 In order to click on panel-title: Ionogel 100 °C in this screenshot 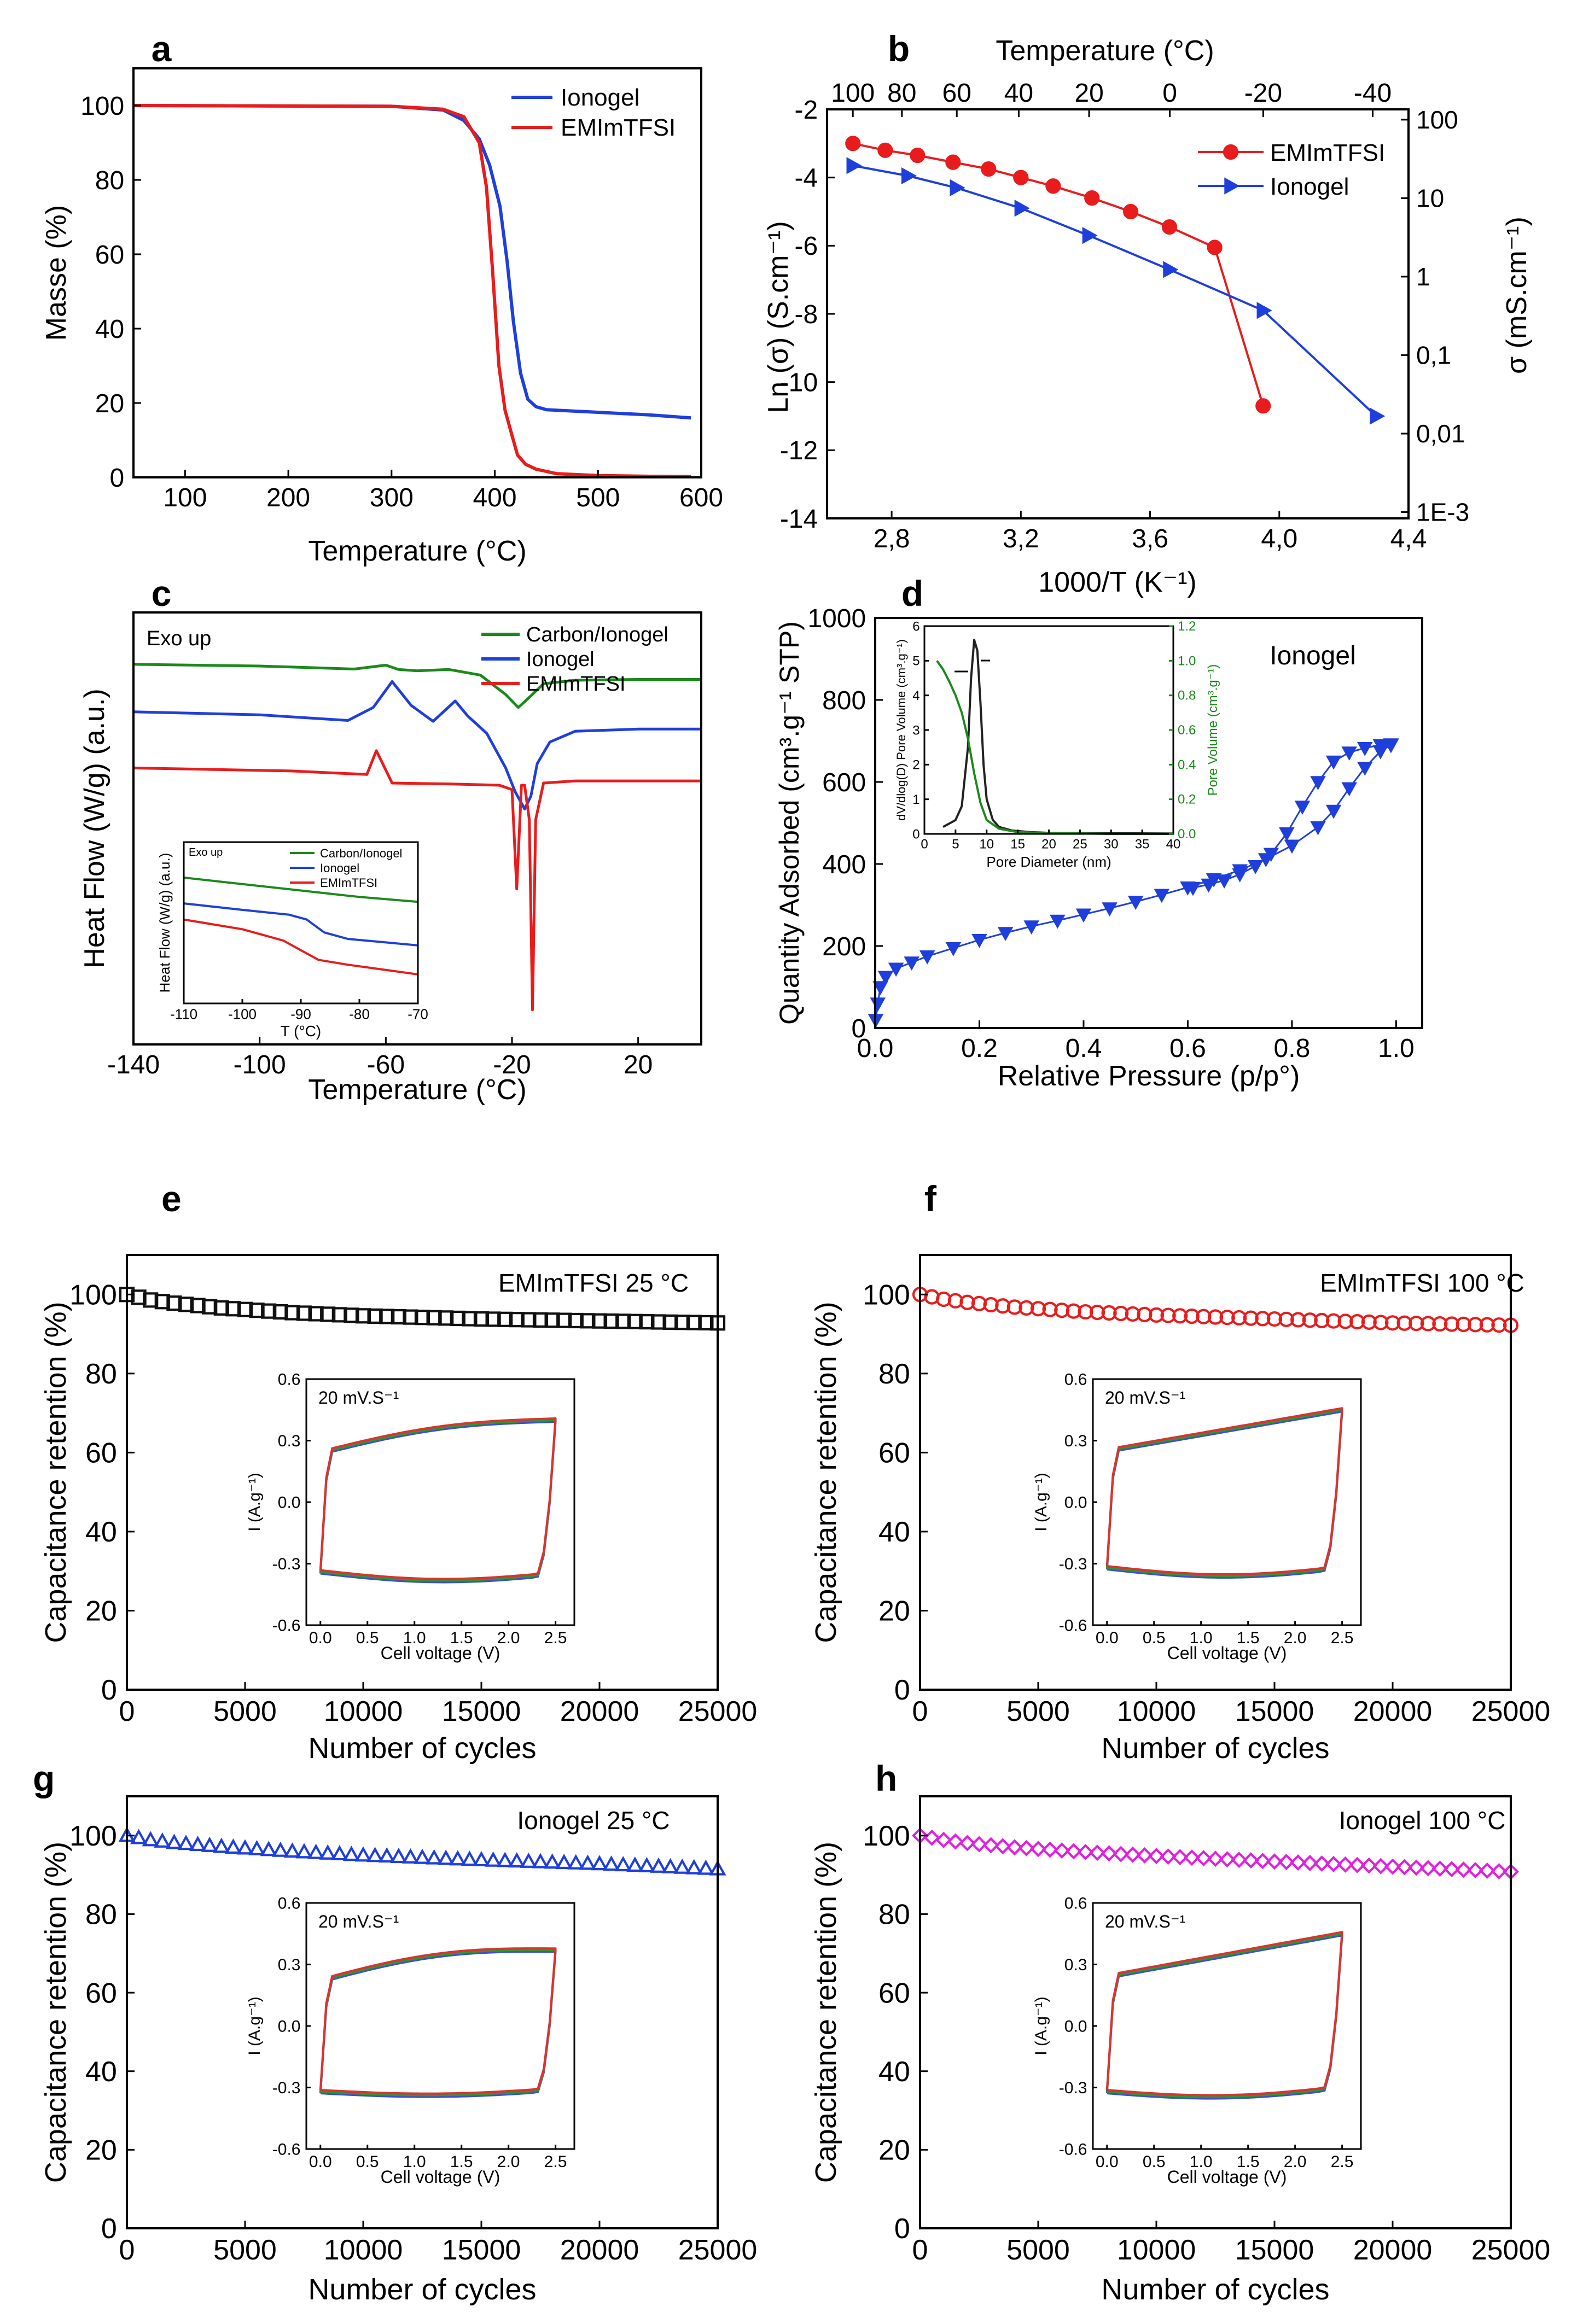, I will do `click(1422, 1820)`.